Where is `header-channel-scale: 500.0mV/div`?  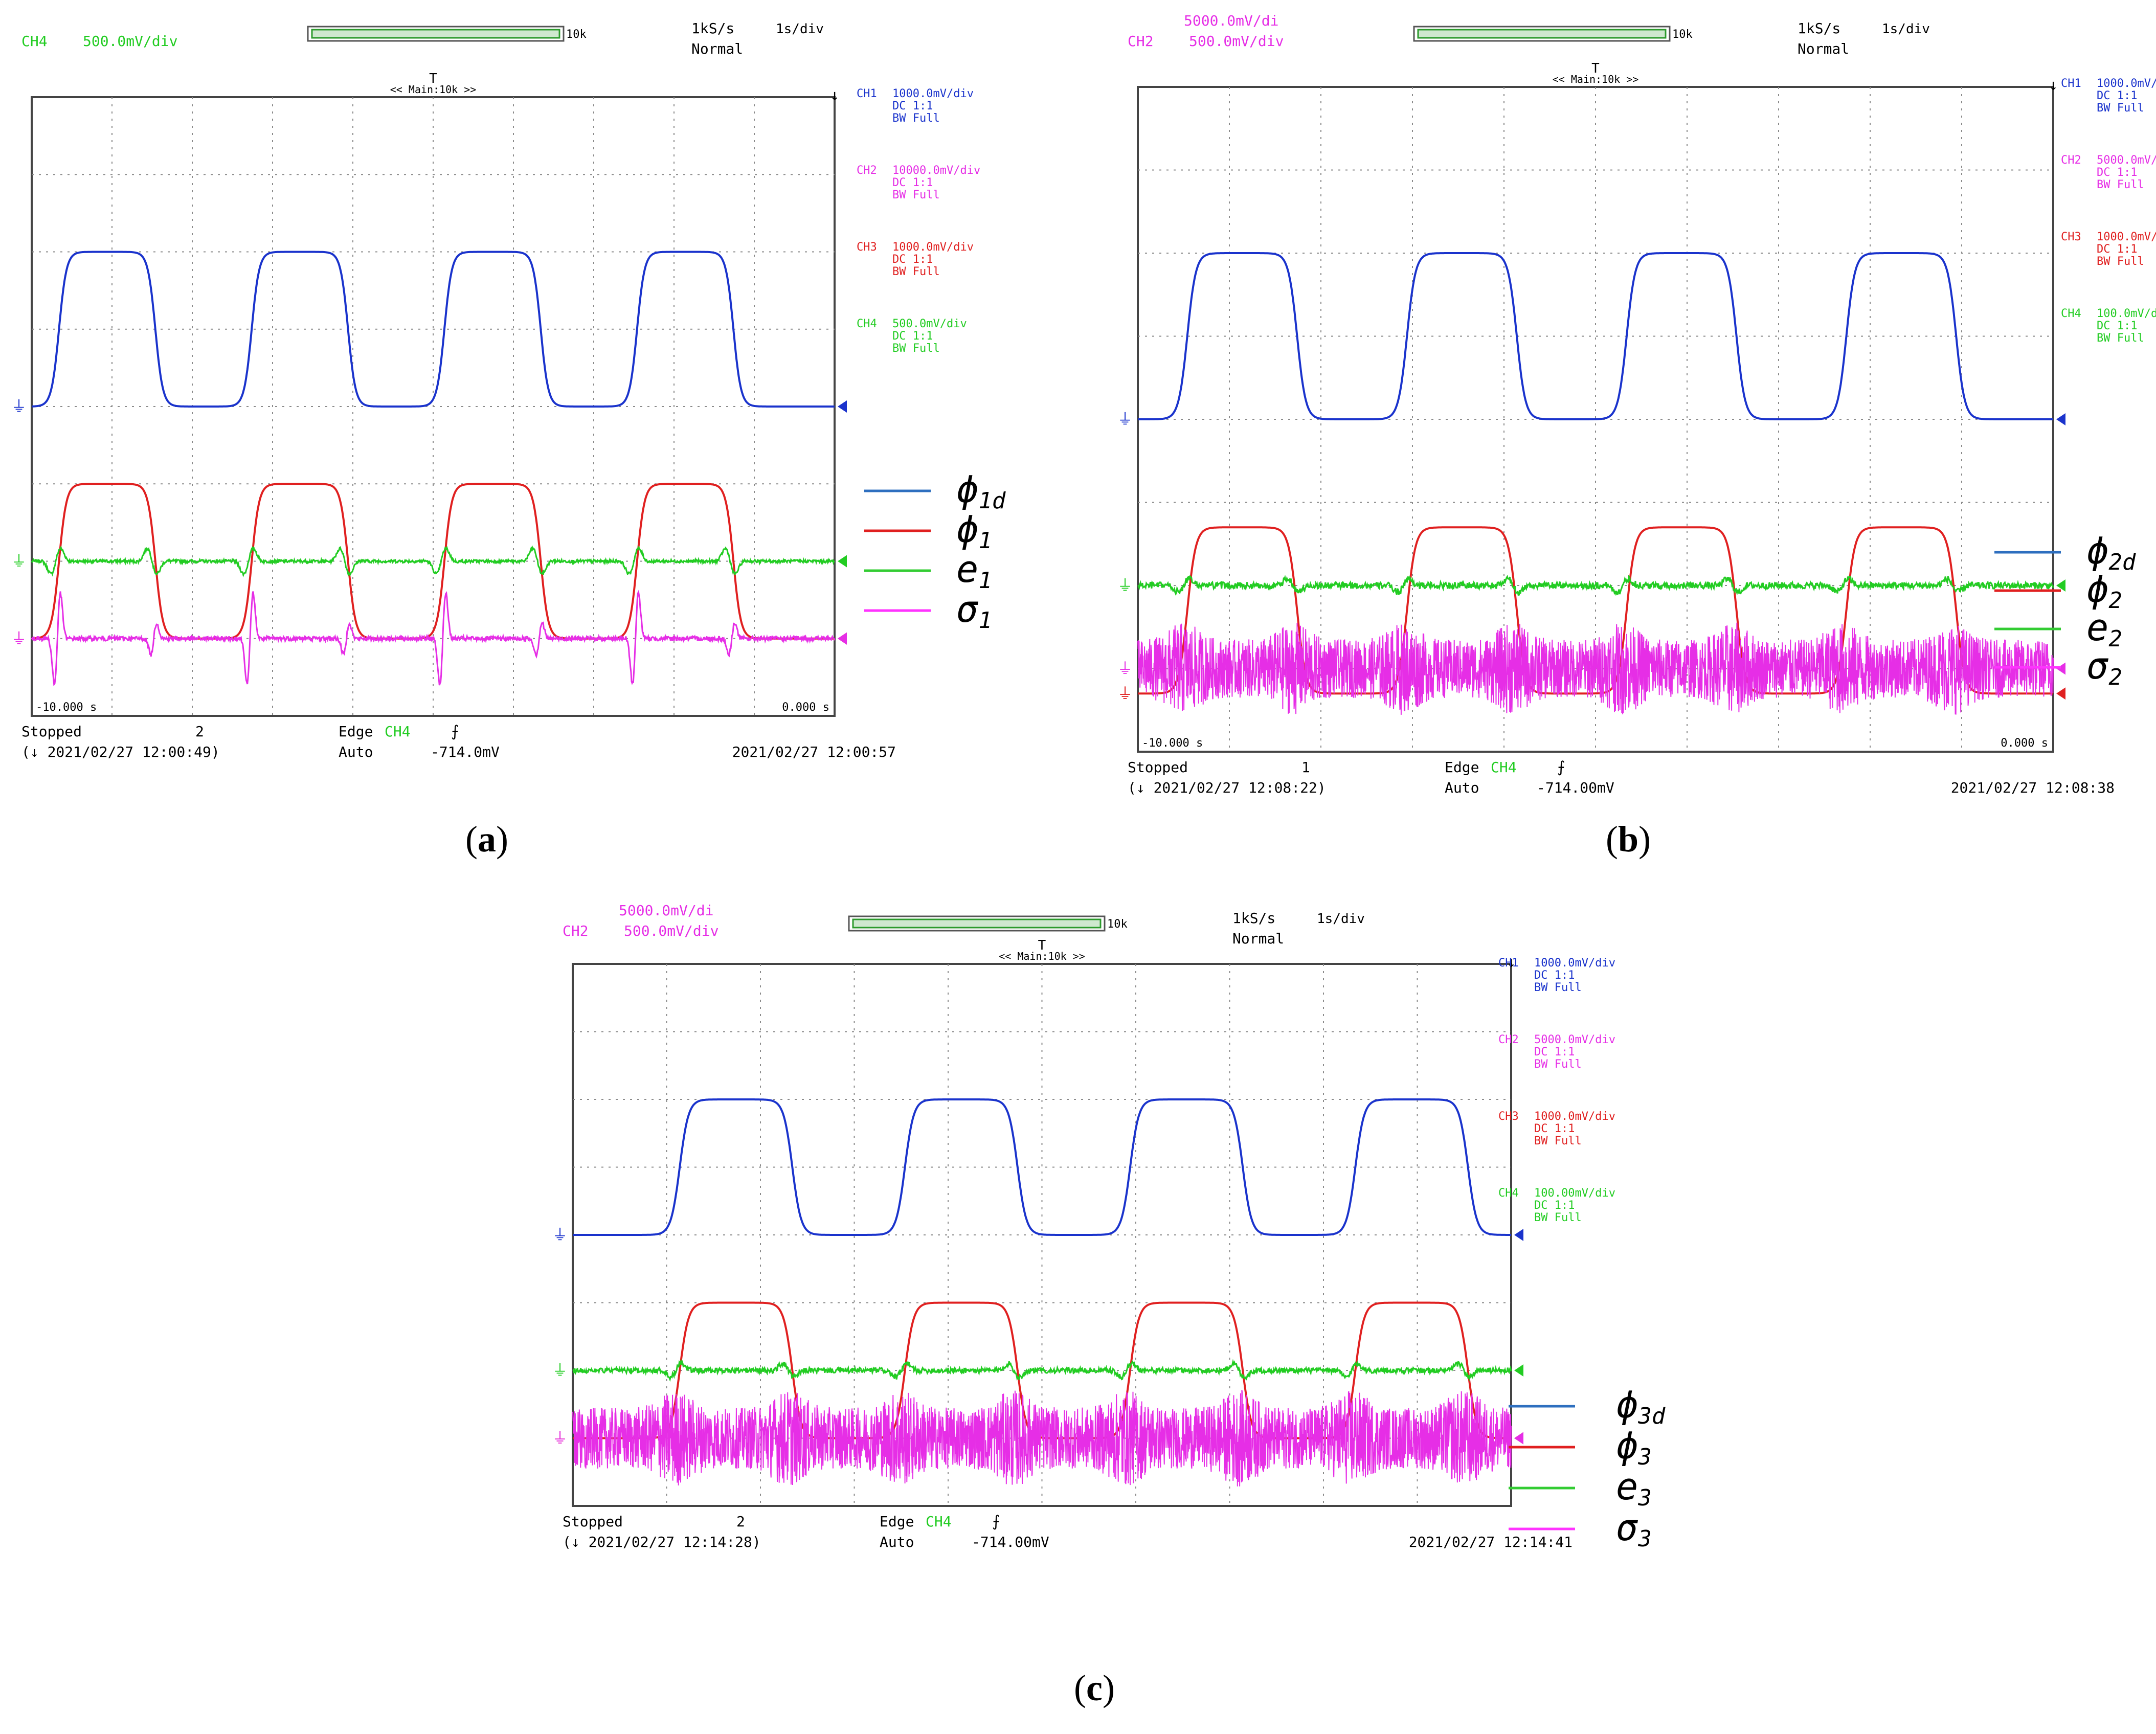
header-channel-scale: 500.0mV/div is located at coordinates (1236, 41).